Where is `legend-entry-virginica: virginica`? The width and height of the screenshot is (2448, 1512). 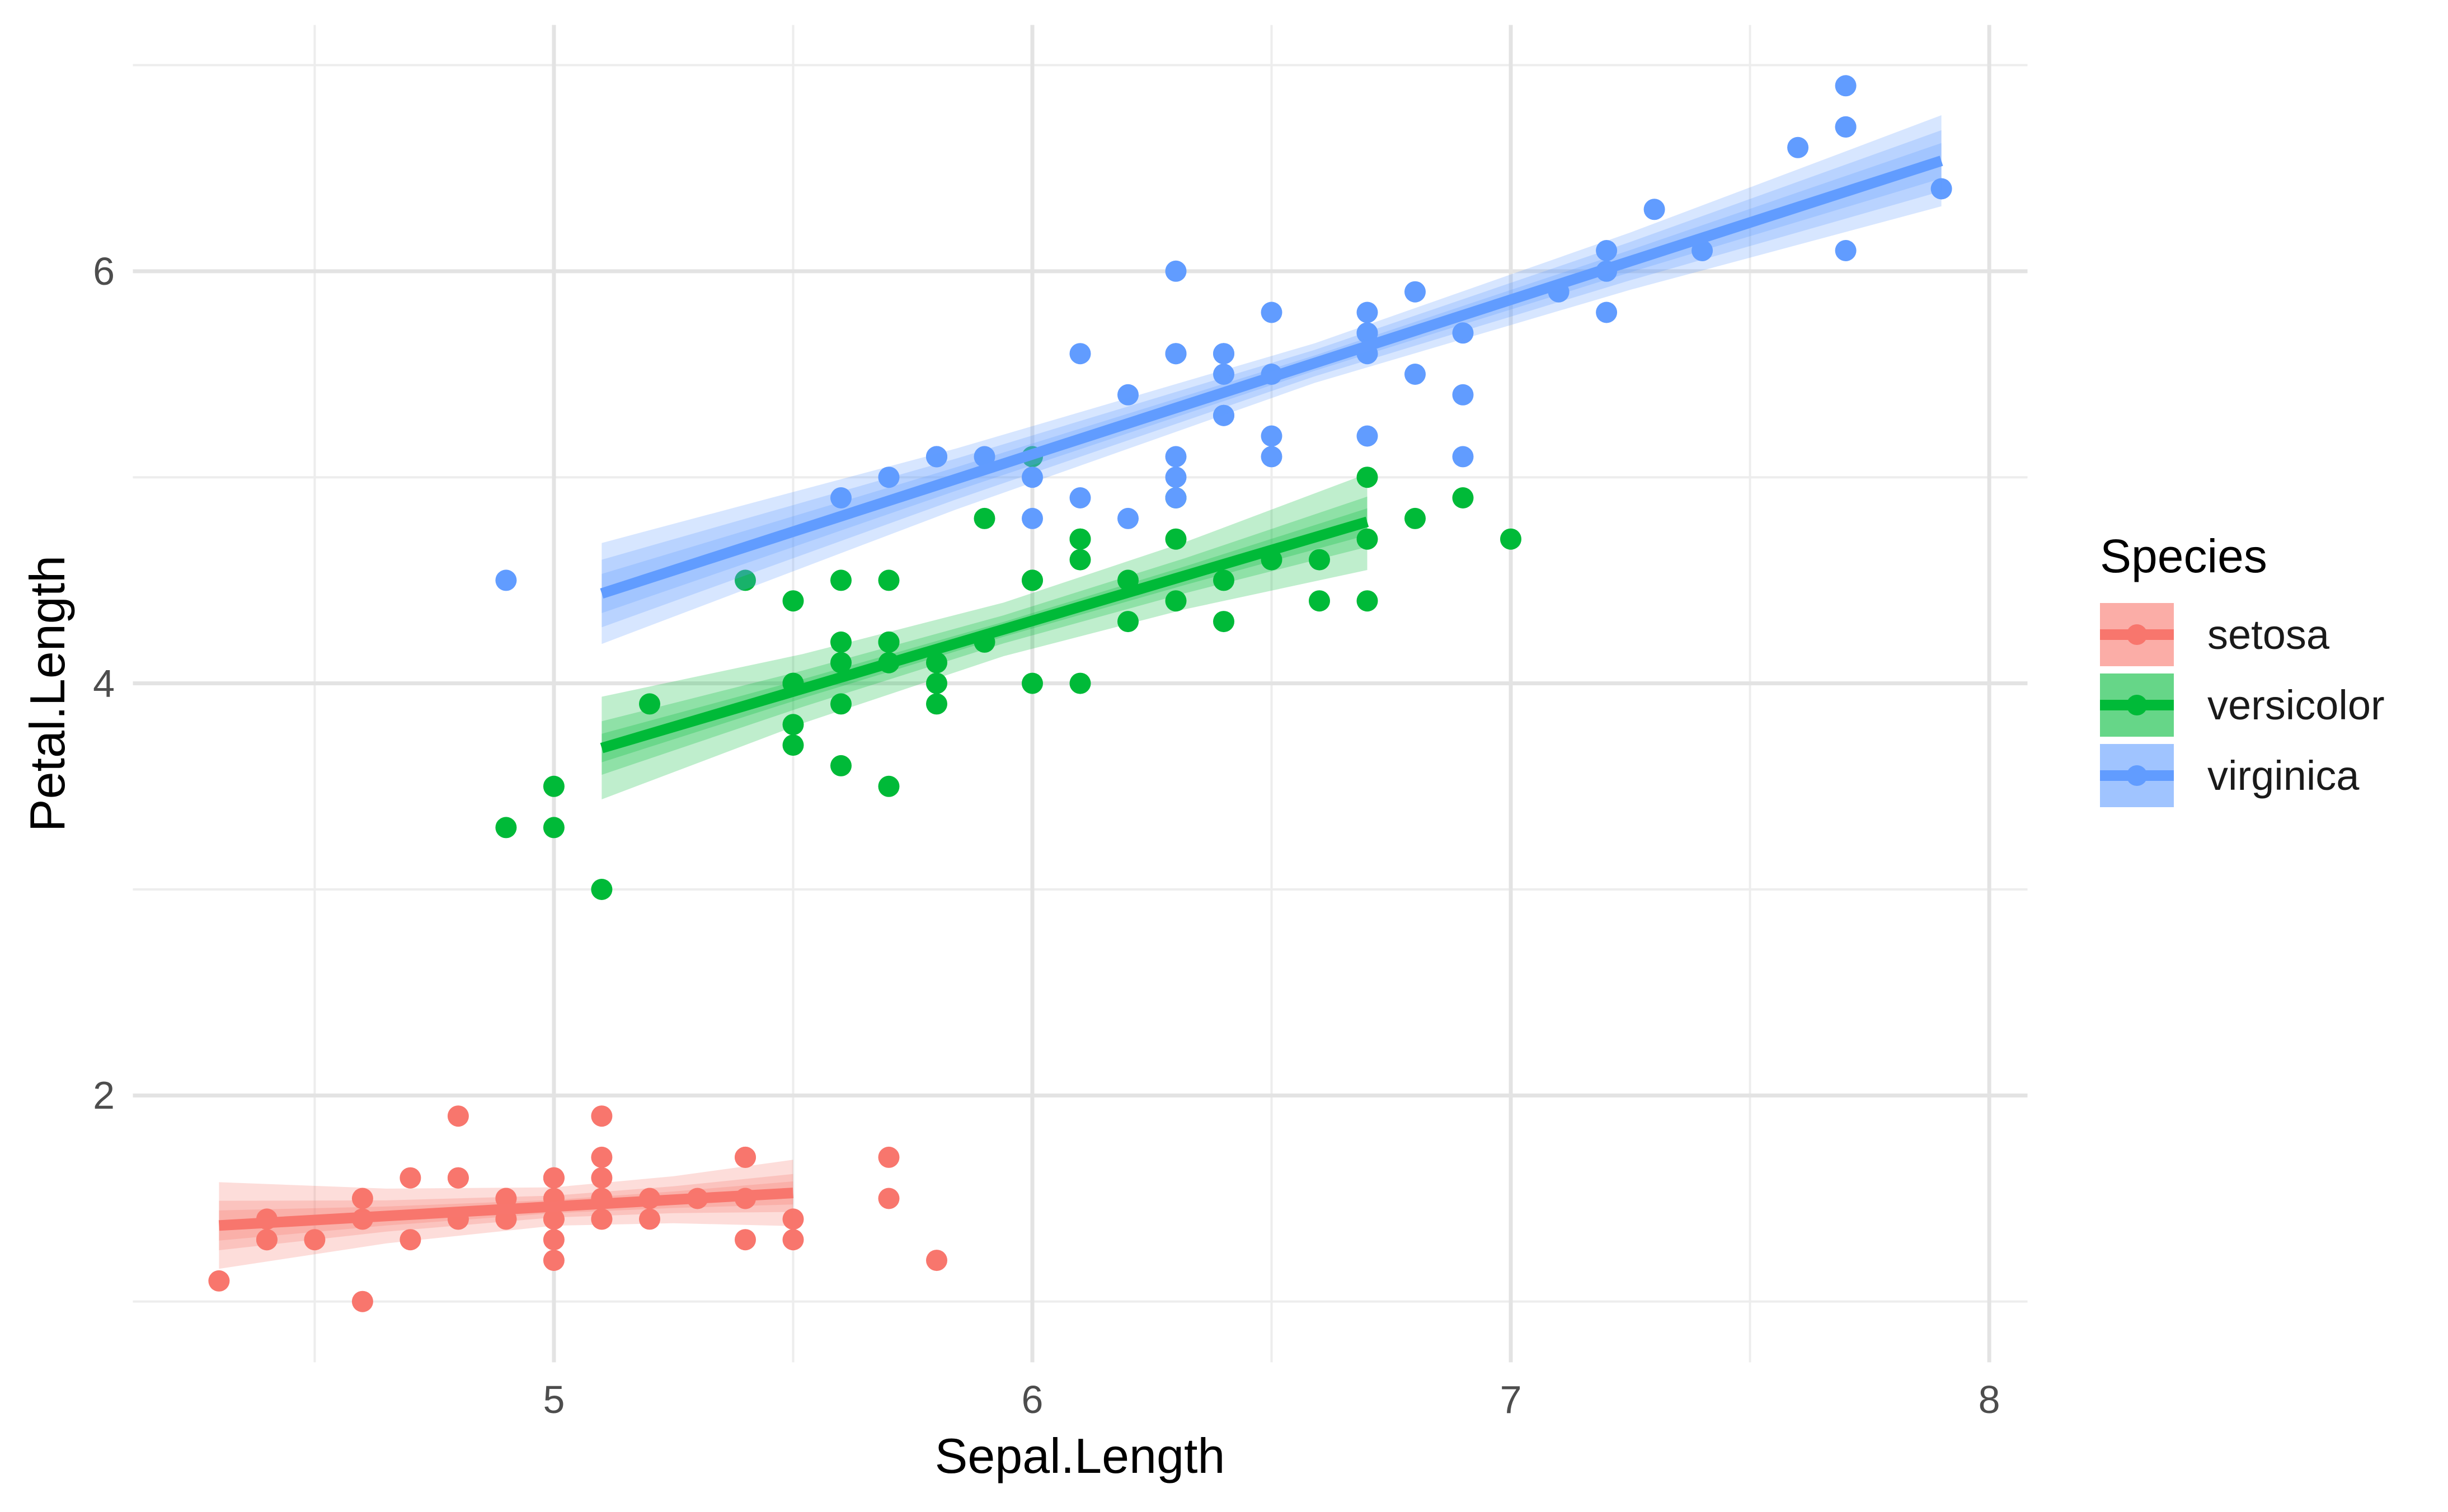
legend-entry-virginica: virginica is located at coordinates (2242, 775).